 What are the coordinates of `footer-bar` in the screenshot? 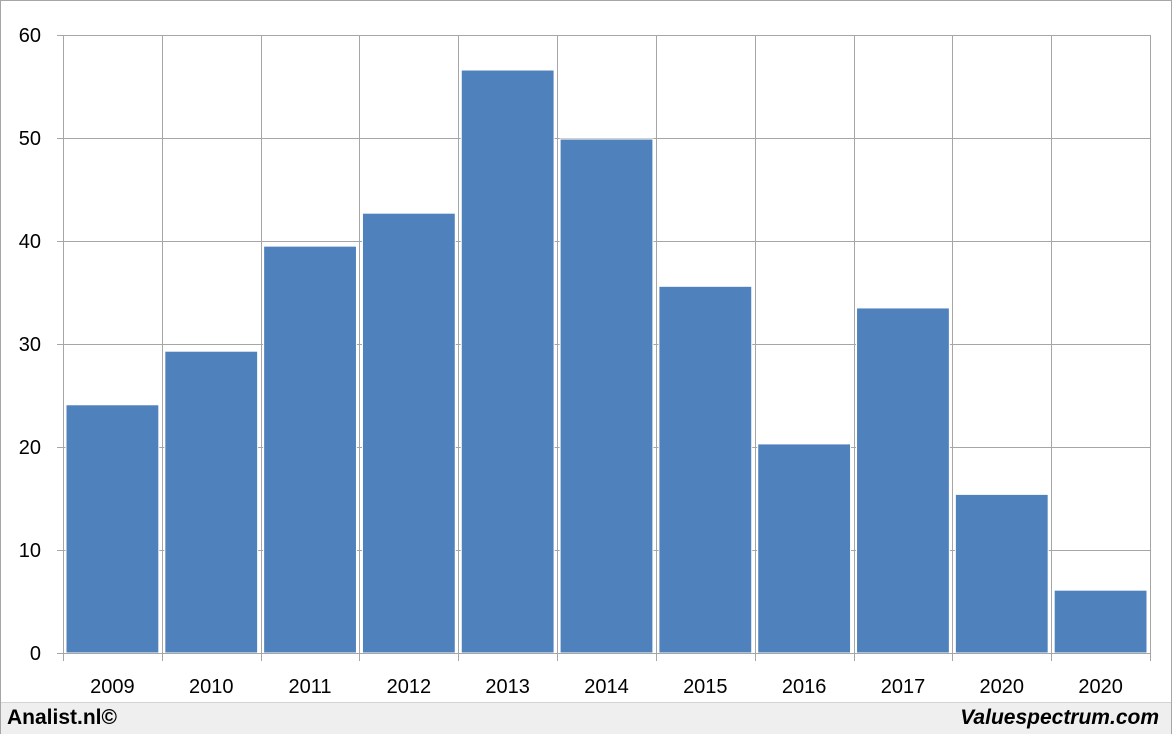 It's located at (586, 718).